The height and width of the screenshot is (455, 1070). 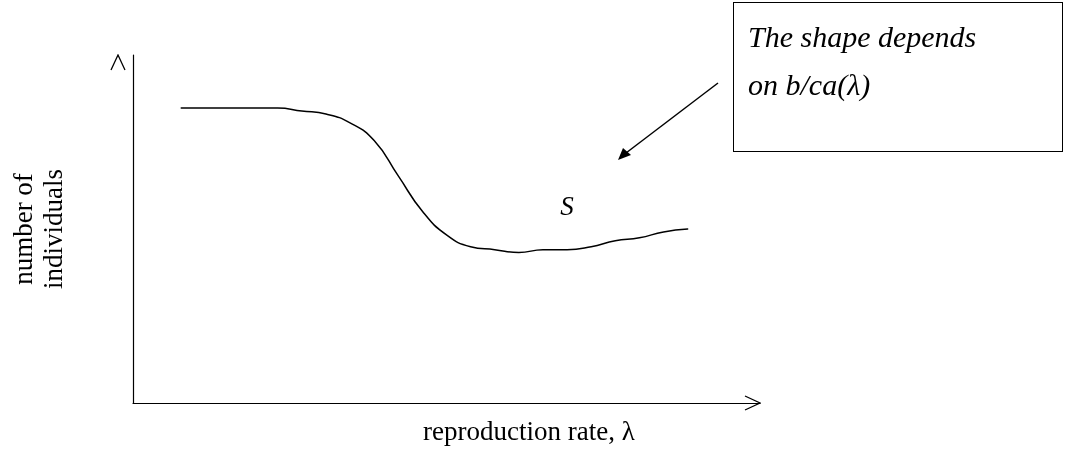 What do you see at coordinates (567, 206) in the screenshot?
I see `series-label: S` at bounding box center [567, 206].